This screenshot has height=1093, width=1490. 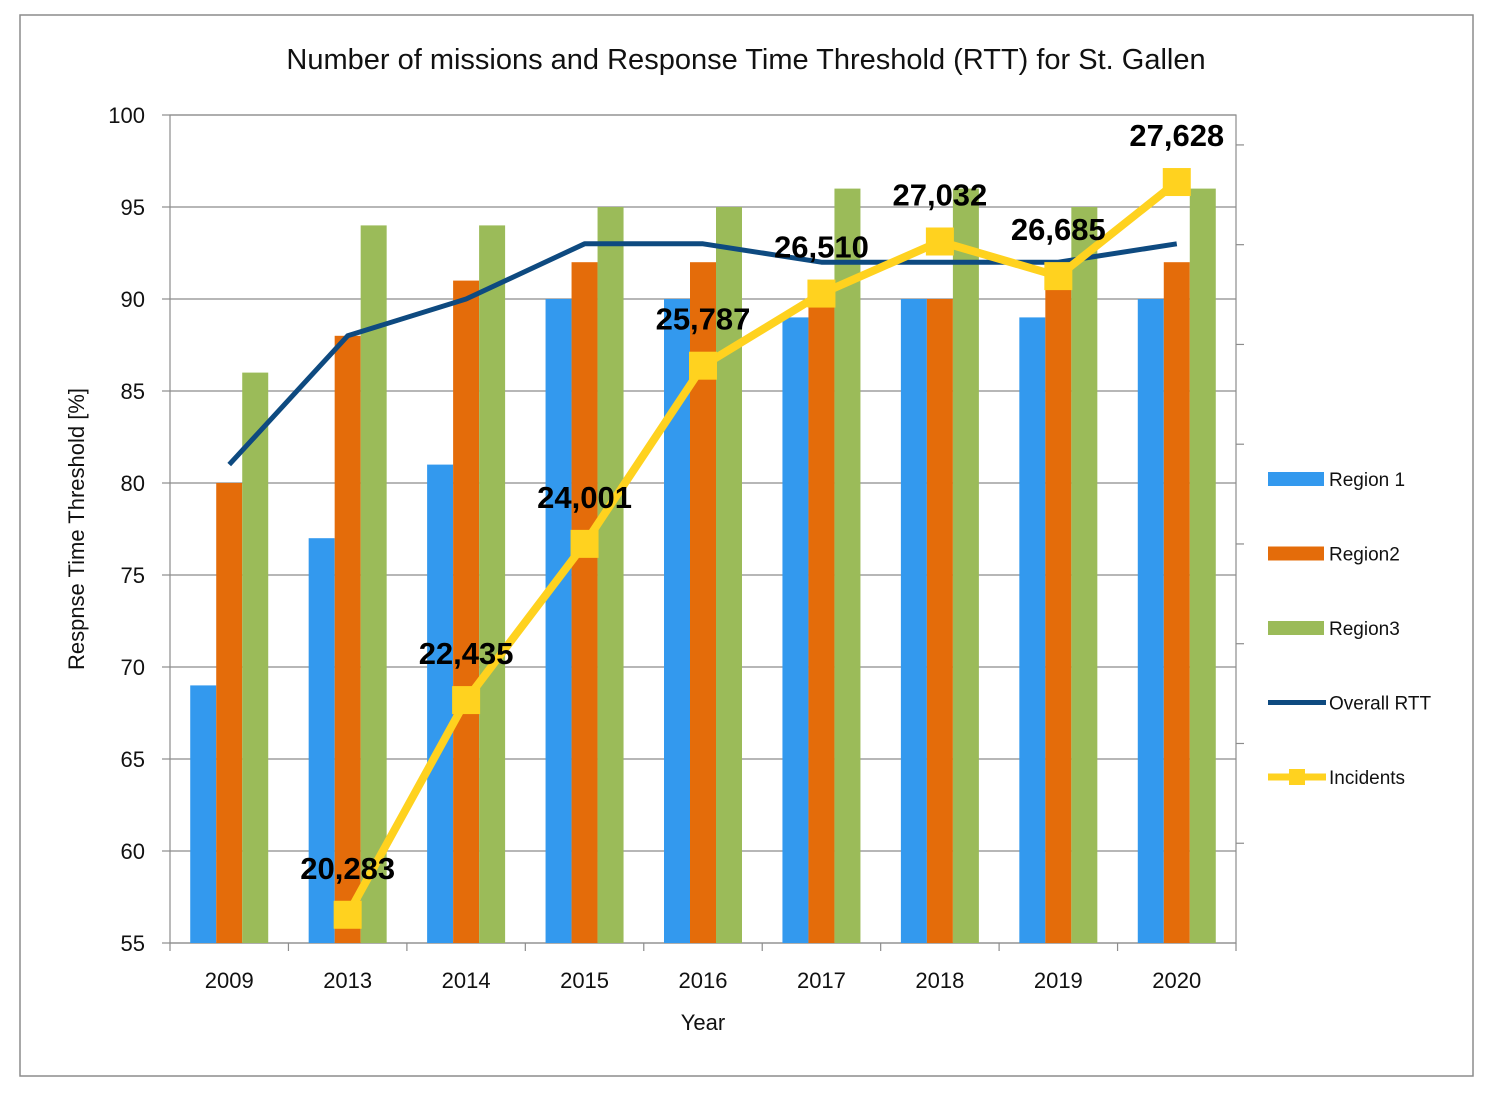 What do you see at coordinates (1202, 566) in the screenshot?
I see `bar-region3-2020` at bounding box center [1202, 566].